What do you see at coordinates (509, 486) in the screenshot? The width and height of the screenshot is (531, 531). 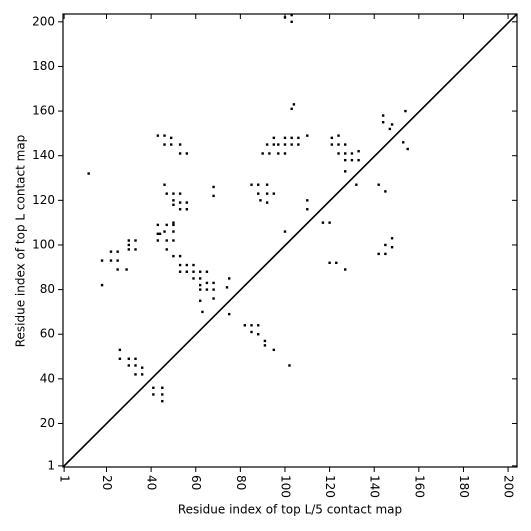 I see `x-tick-label: 200` at bounding box center [509, 486].